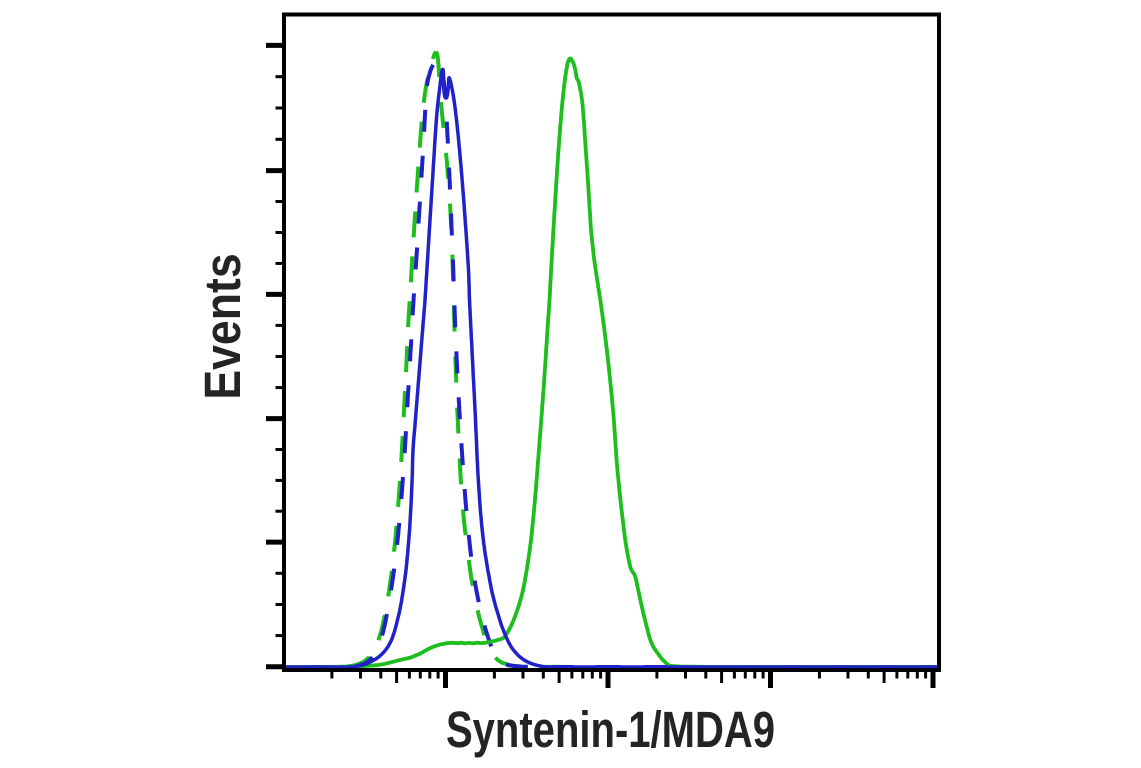  What do you see at coordinates (223, 326) in the screenshot?
I see `svg-text: Events` at bounding box center [223, 326].